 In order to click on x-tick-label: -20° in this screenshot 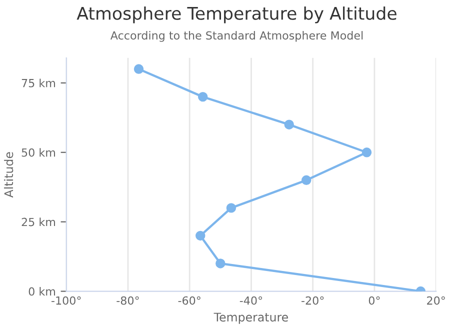, I will do `click(313, 300)`.